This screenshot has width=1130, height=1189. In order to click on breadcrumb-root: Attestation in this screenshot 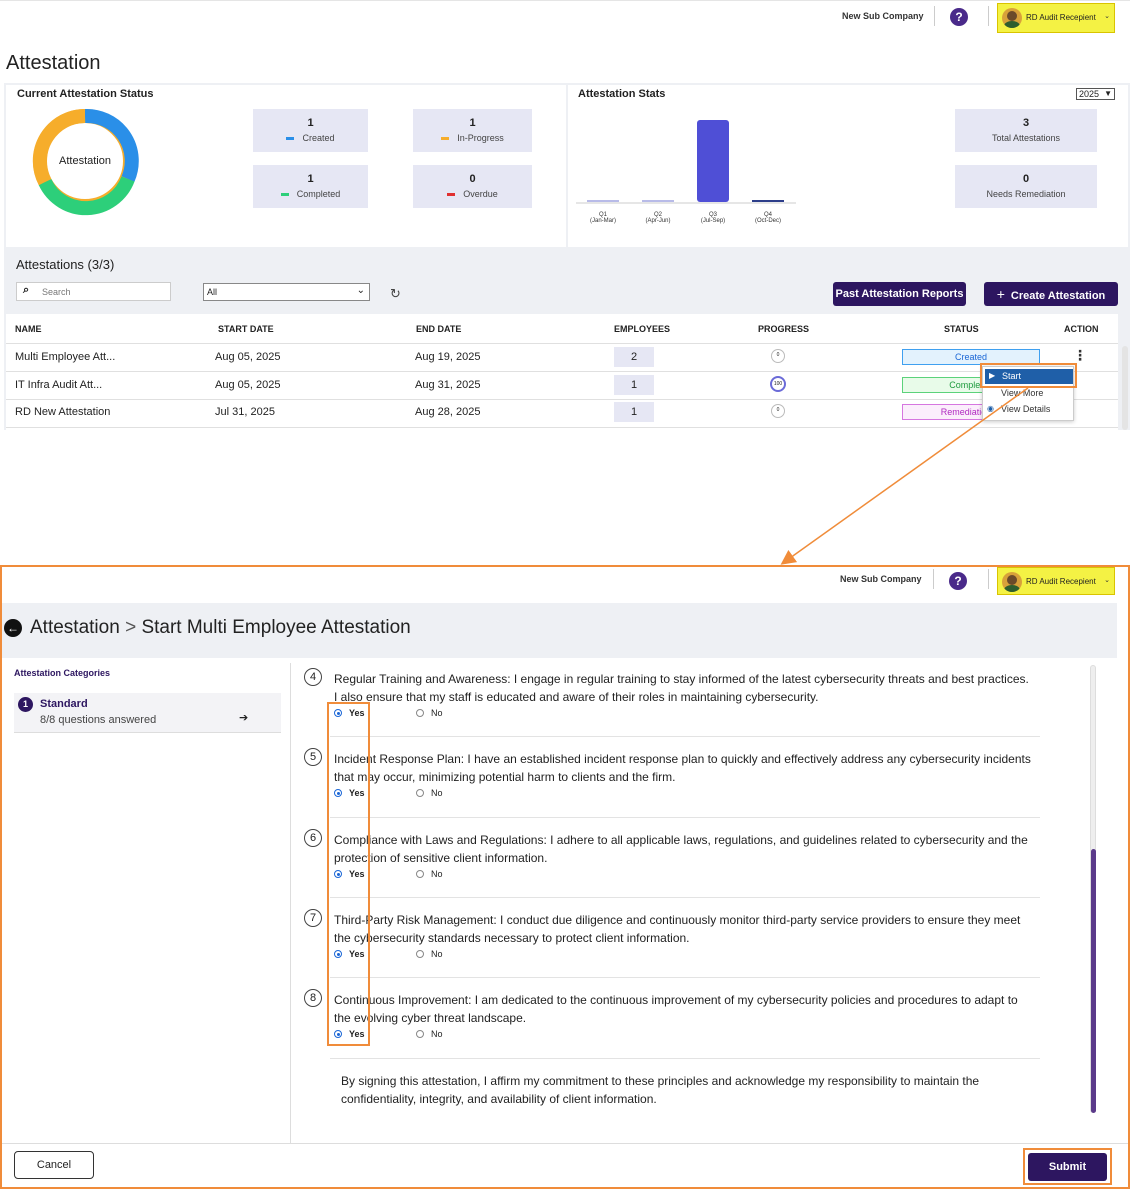, I will do `click(75, 627)`.